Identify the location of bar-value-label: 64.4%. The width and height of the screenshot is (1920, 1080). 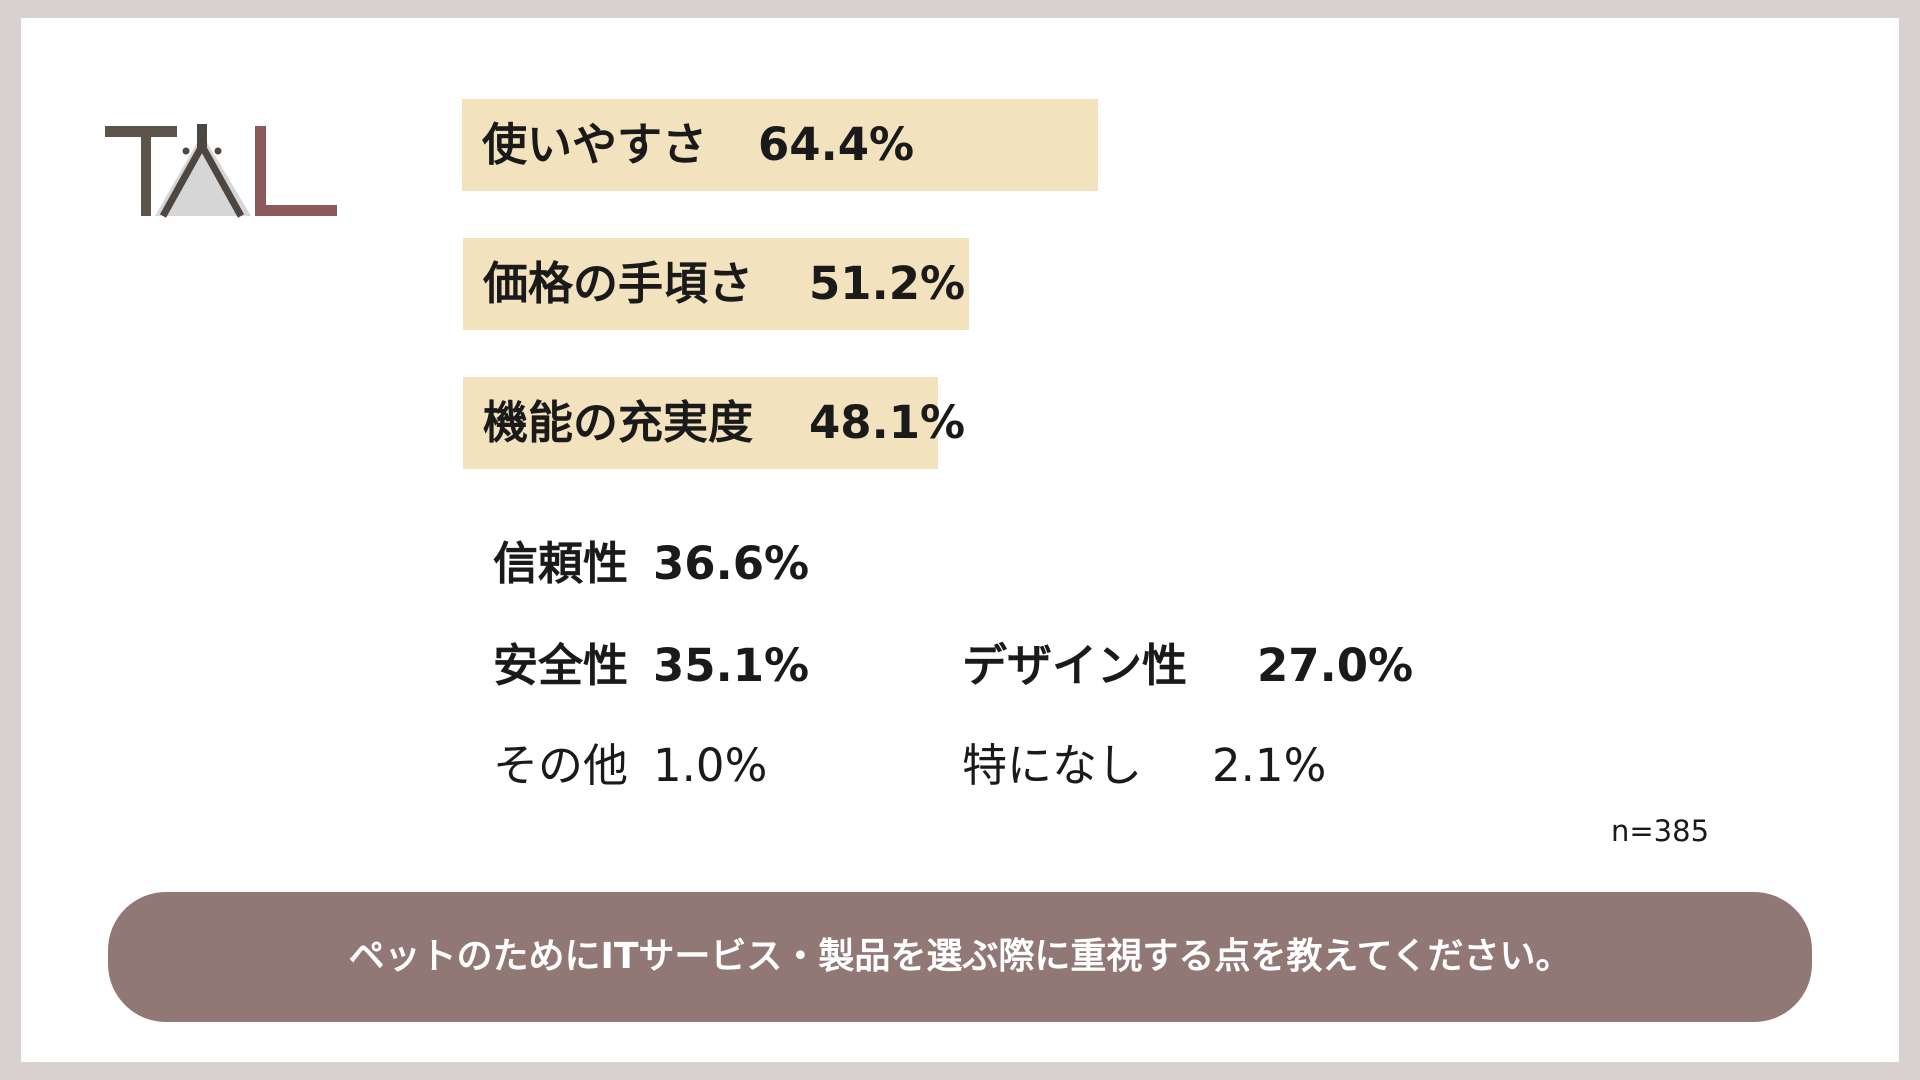
(836, 144).